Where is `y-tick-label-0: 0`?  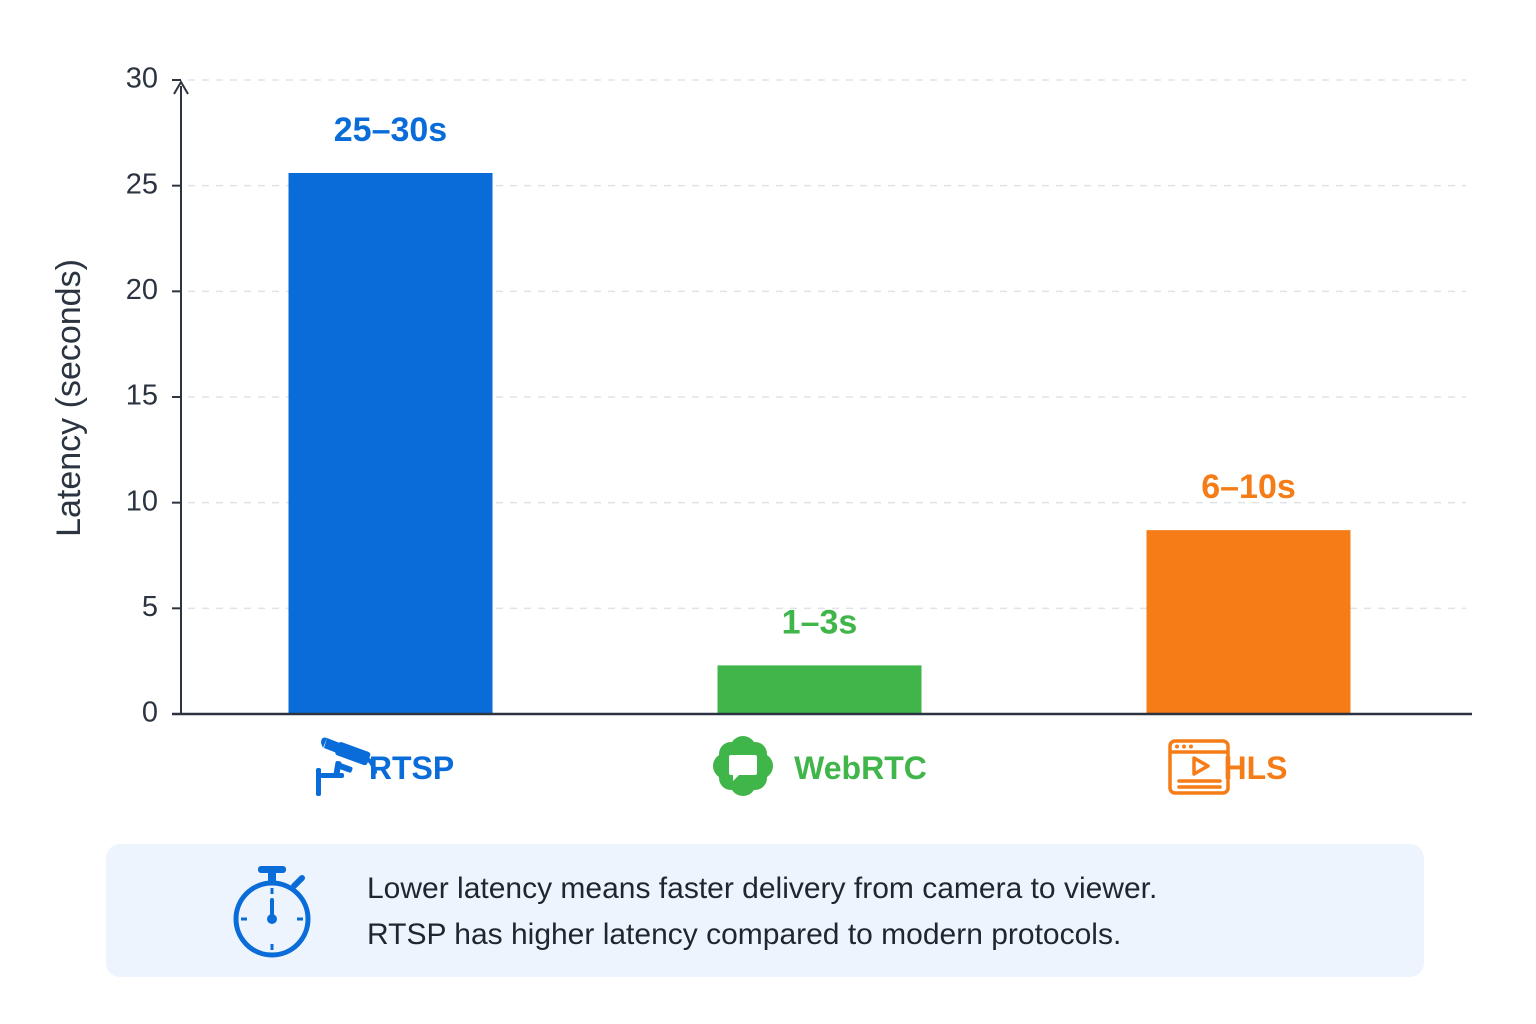
y-tick-label-0: 0 is located at coordinates (150, 713).